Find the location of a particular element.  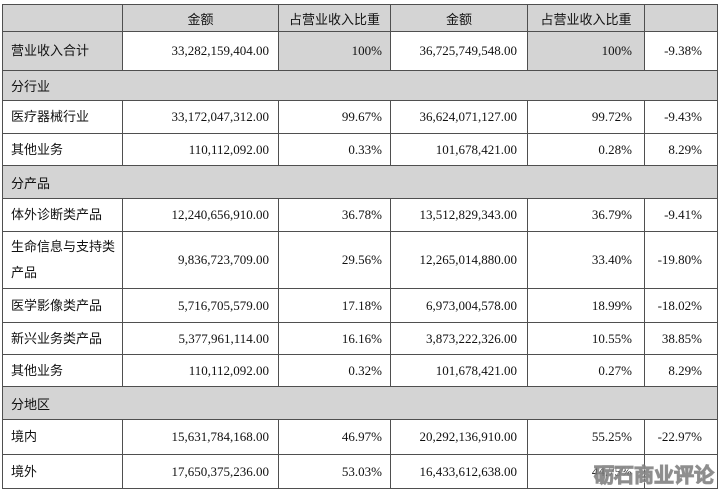

value-cell: -19.80% is located at coordinates (681, 260).